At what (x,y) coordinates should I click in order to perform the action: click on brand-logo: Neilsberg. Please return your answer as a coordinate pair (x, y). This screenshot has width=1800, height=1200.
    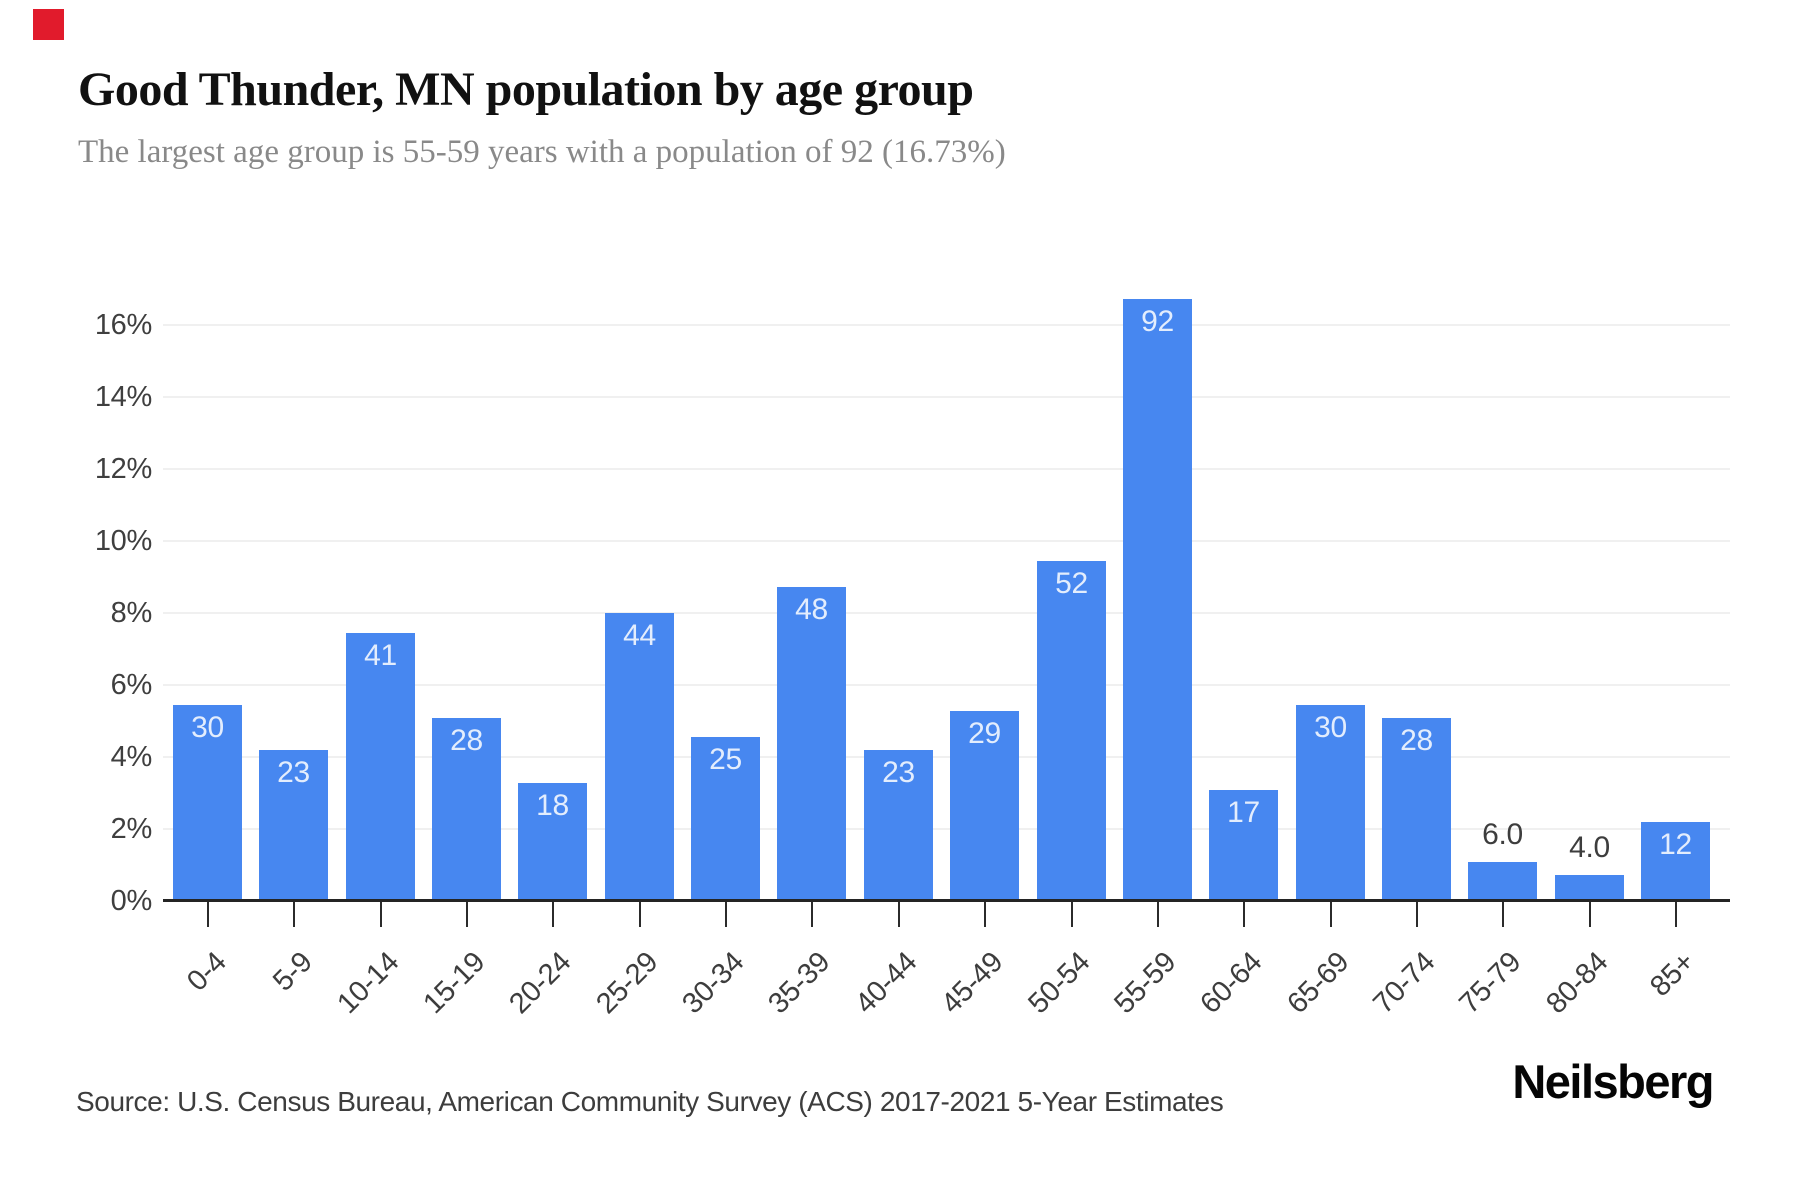
    Looking at the image, I should click on (1613, 1081).